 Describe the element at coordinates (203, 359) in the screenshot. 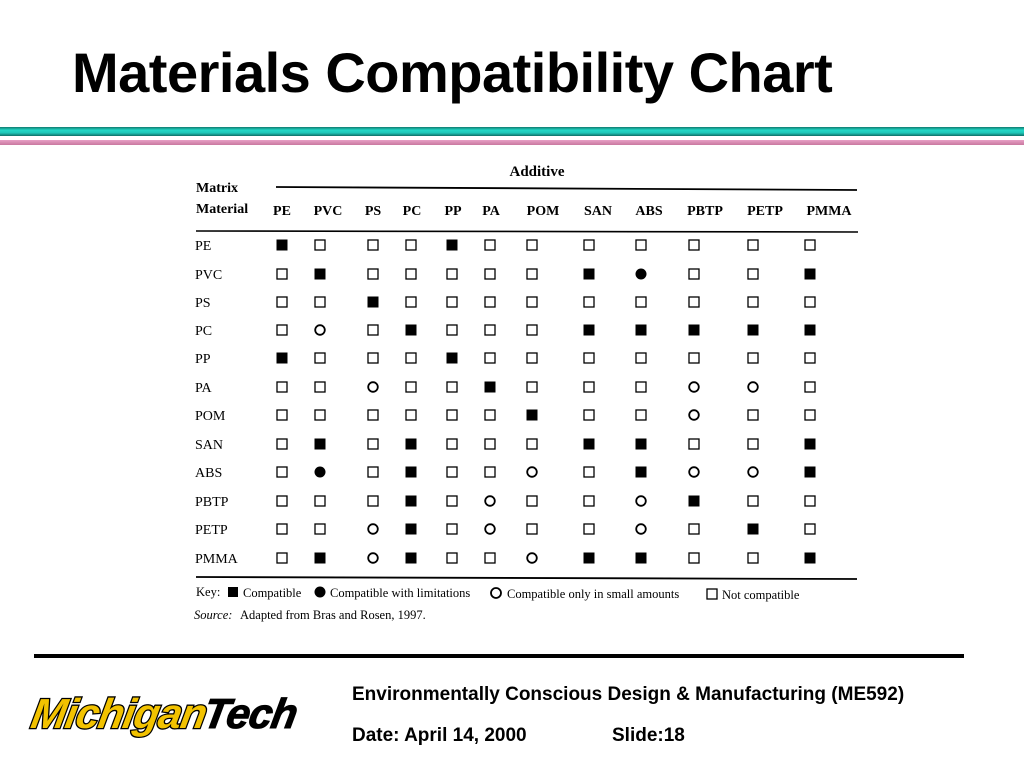

I see `row-label-pp: PP` at that location.